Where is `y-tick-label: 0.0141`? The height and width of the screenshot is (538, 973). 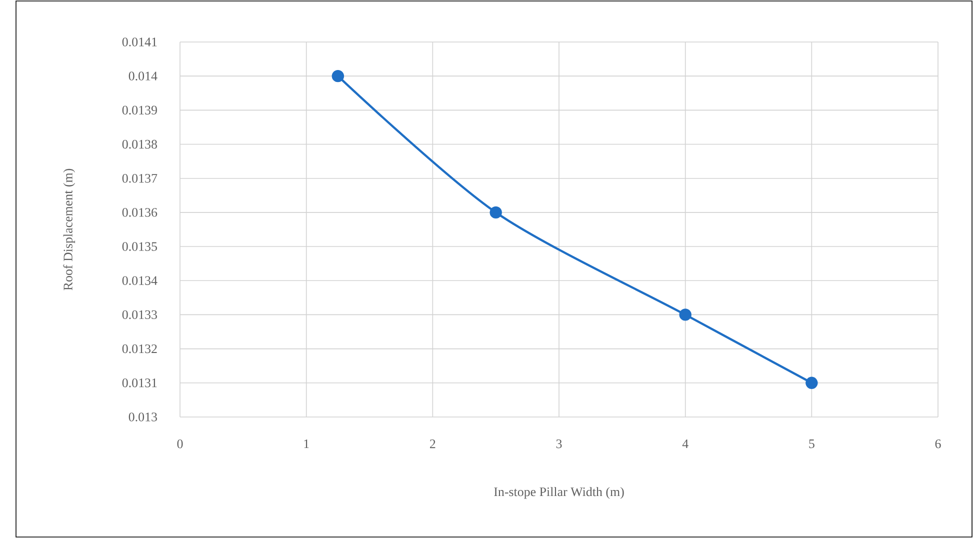 y-tick-label: 0.0141 is located at coordinates (139, 42).